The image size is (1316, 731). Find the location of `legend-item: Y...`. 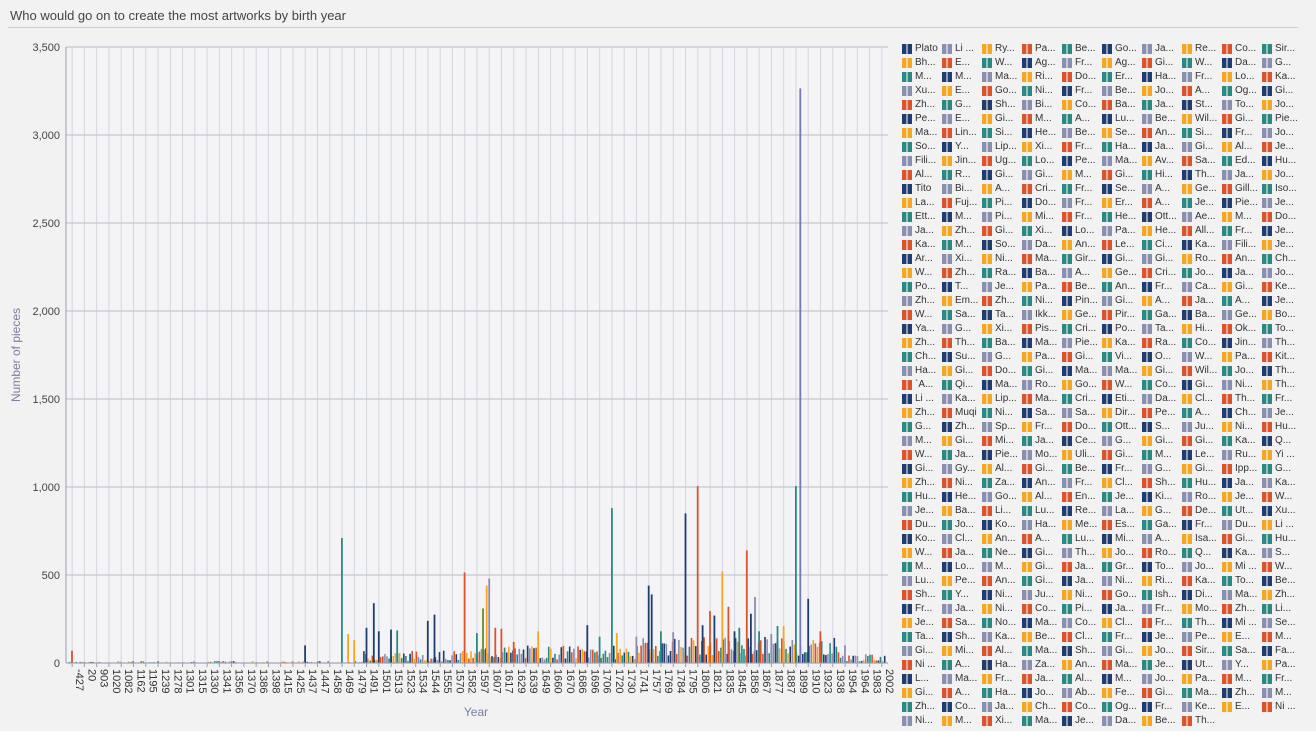

legend-item: Y... is located at coordinates (1242, 665).